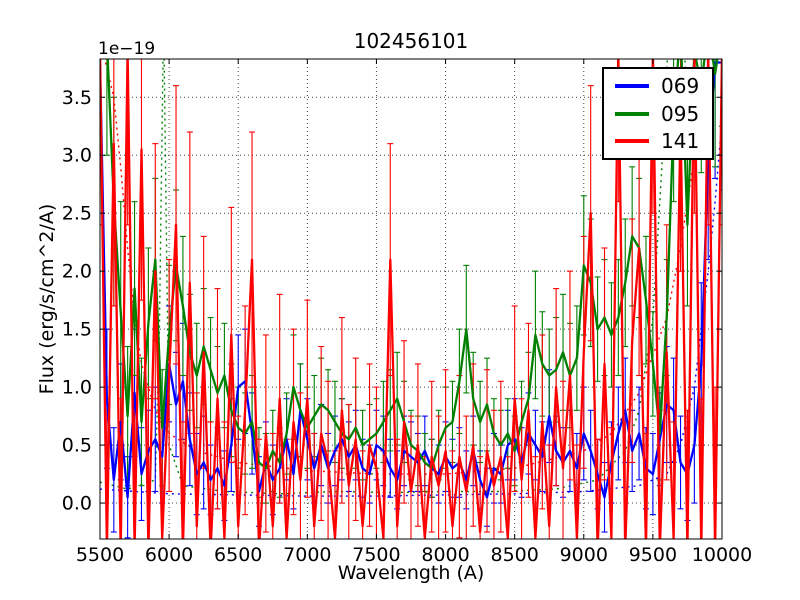 Image resolution: width=800 pixels, height=600 pixels. Describe the element at coordinates (77, 156) in the screenshot. I see `svg-text: 3.0` at that location.